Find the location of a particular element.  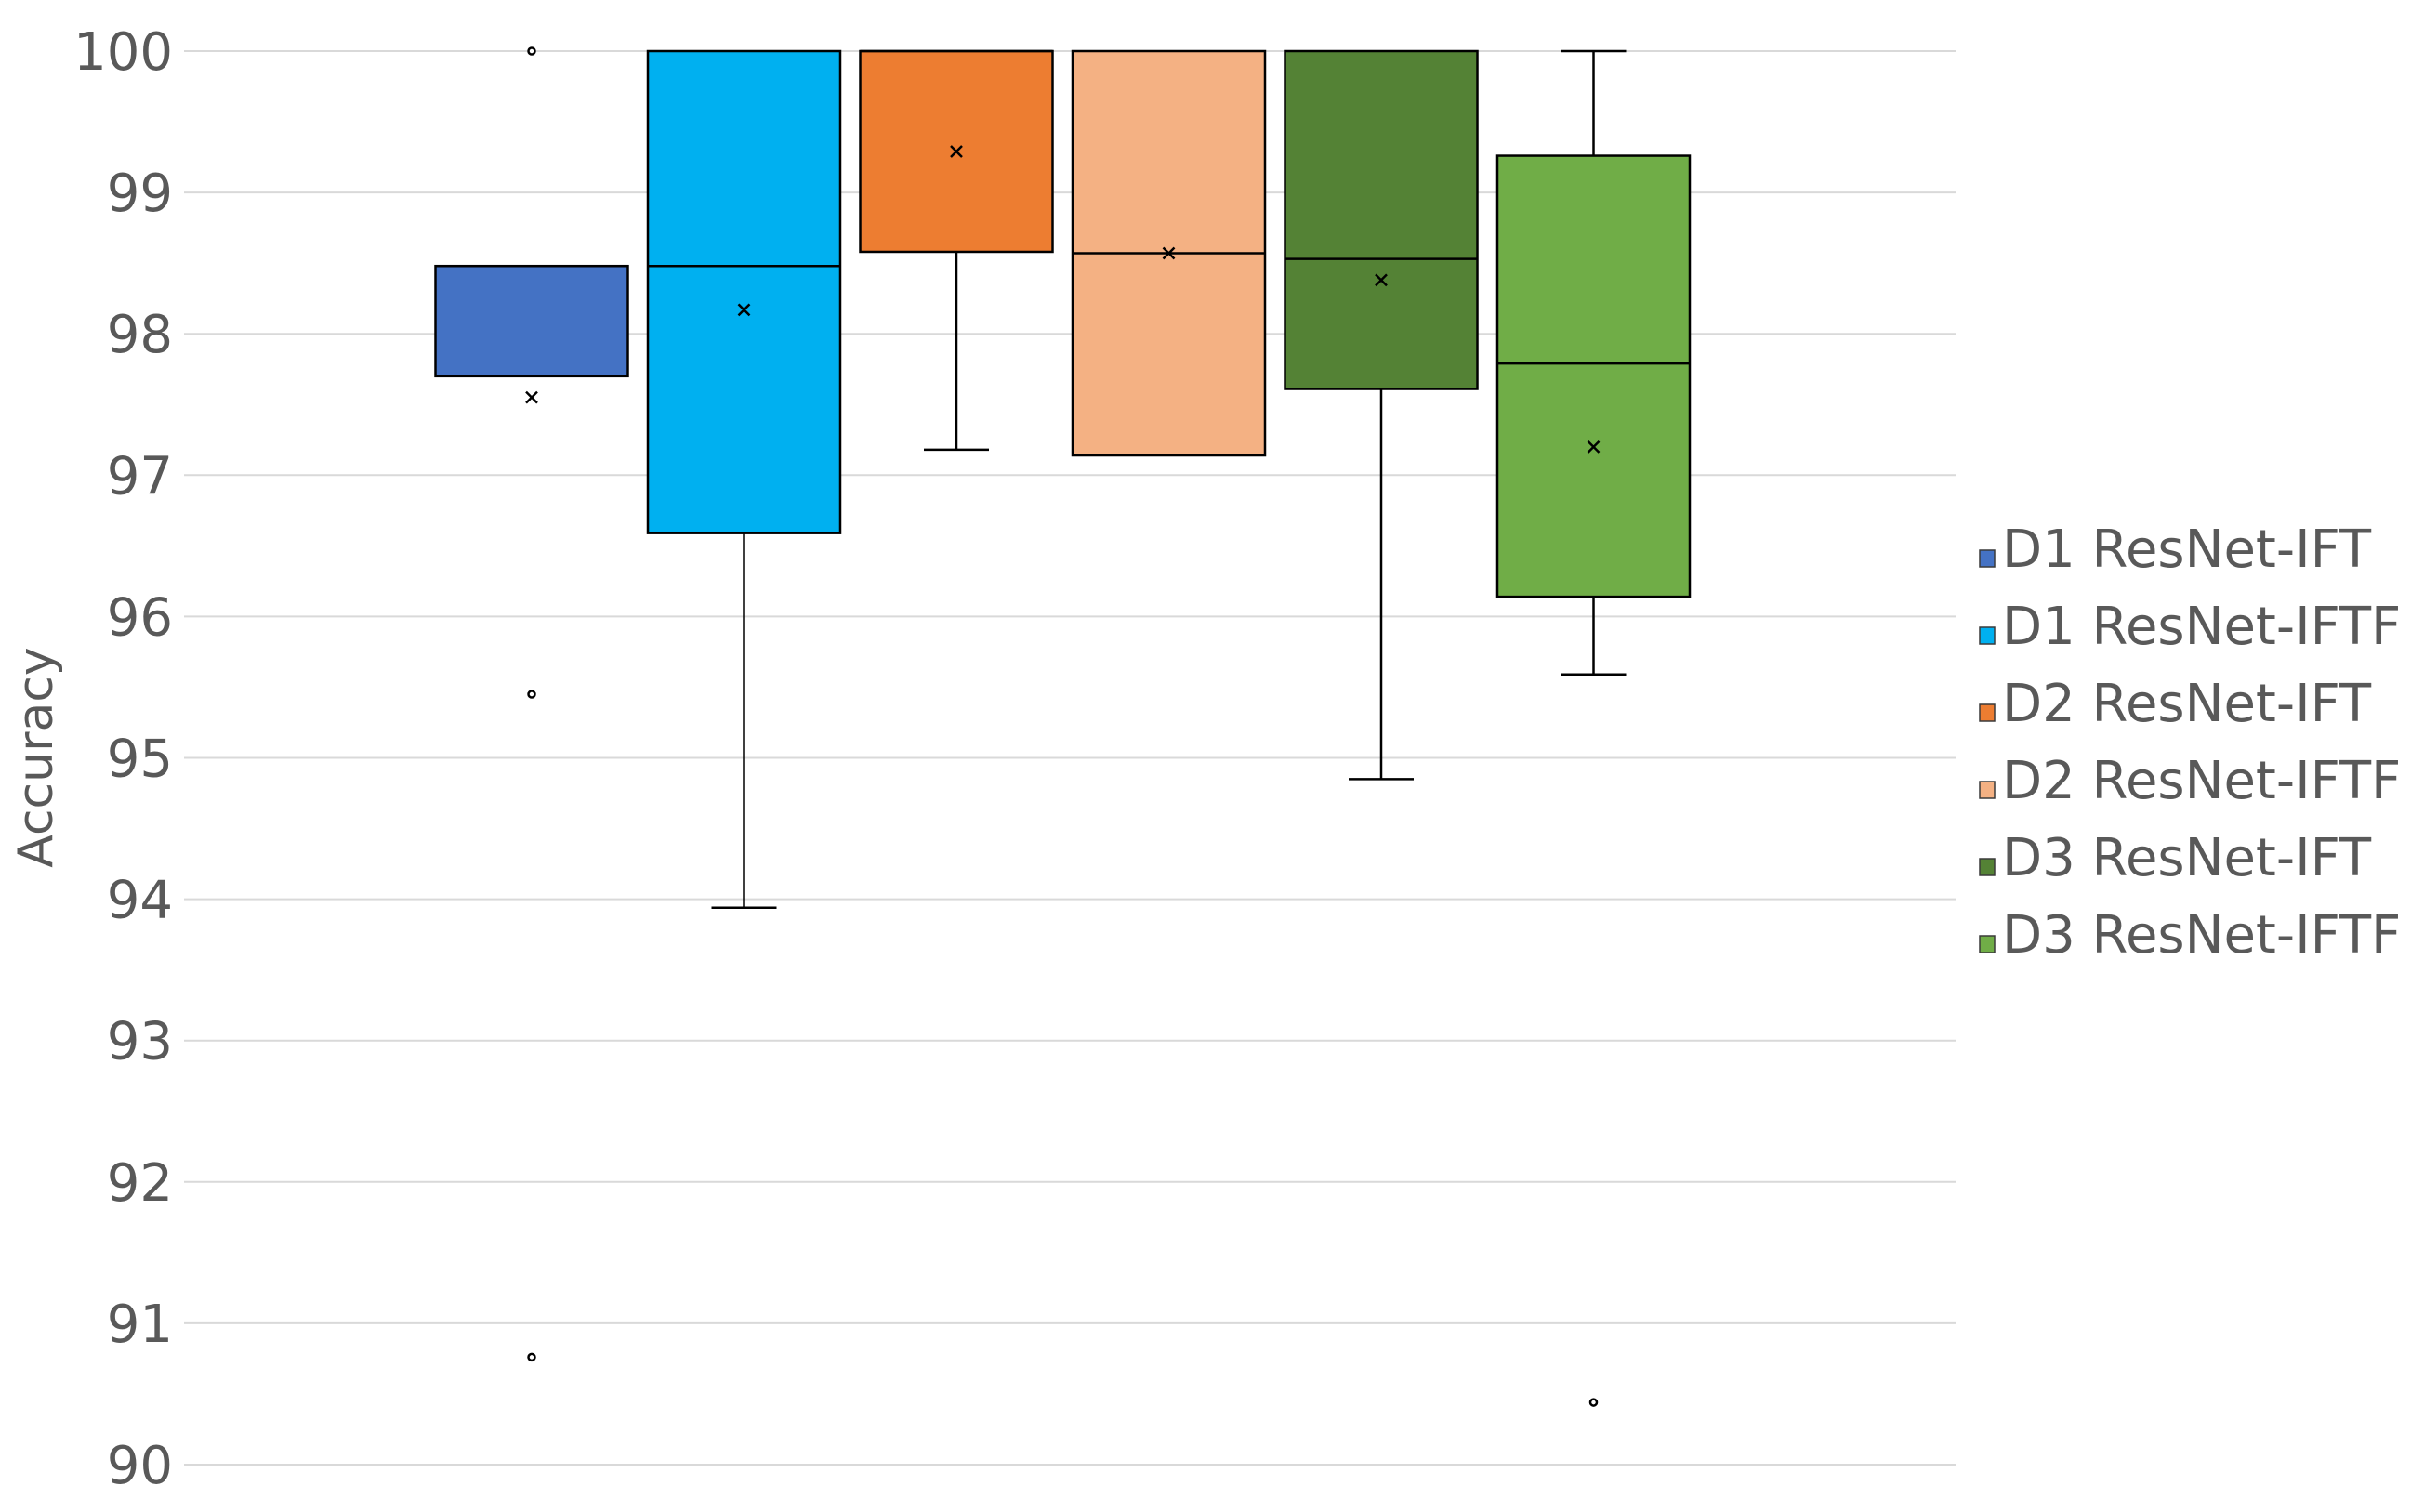

legend-item: D1 ResNet-IFT is located at coordinates (2175, 549).